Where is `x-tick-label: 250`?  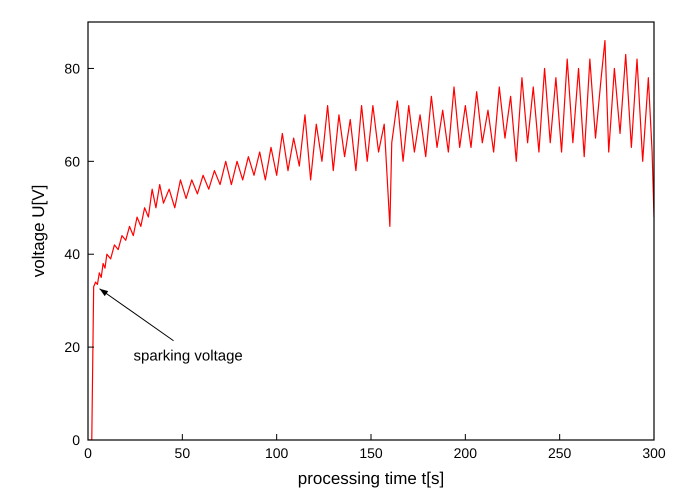 x-tick-label: 250 is located at coordinates (560, 453).